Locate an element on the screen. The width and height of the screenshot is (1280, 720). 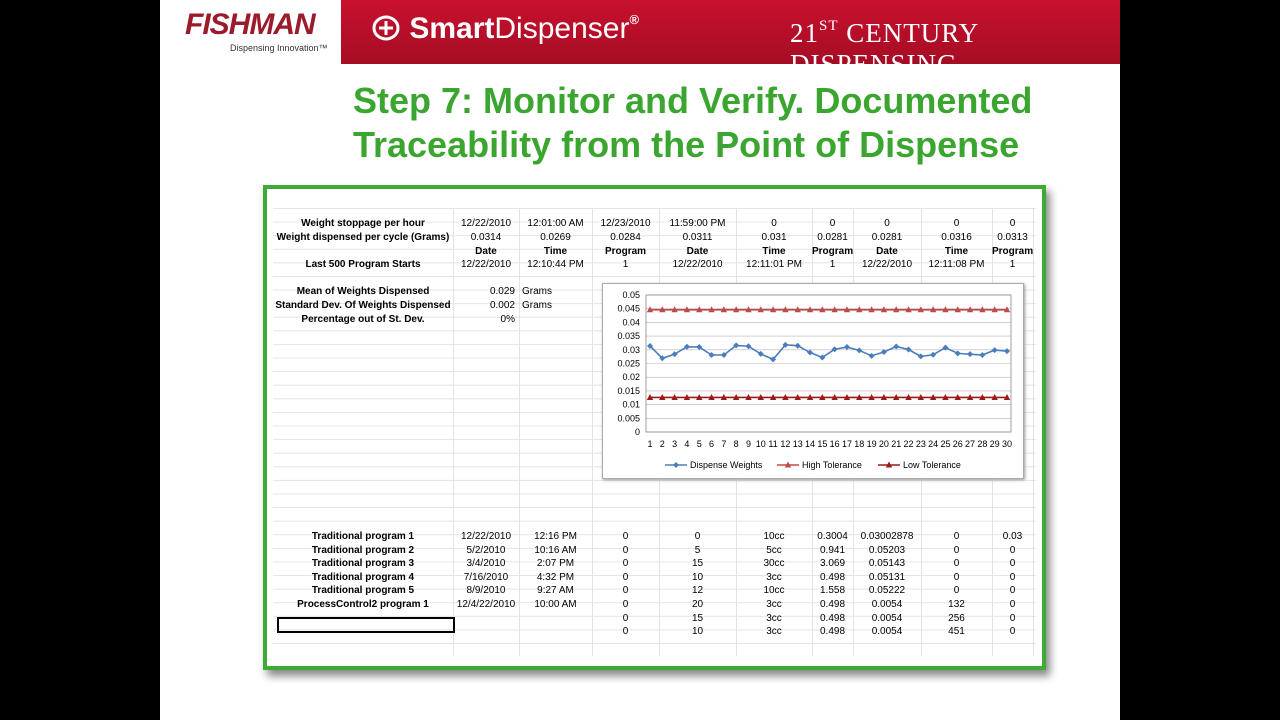
title-line-1: Step 7: Monitor and Verify. Documented is located at coordinates (693, 100).